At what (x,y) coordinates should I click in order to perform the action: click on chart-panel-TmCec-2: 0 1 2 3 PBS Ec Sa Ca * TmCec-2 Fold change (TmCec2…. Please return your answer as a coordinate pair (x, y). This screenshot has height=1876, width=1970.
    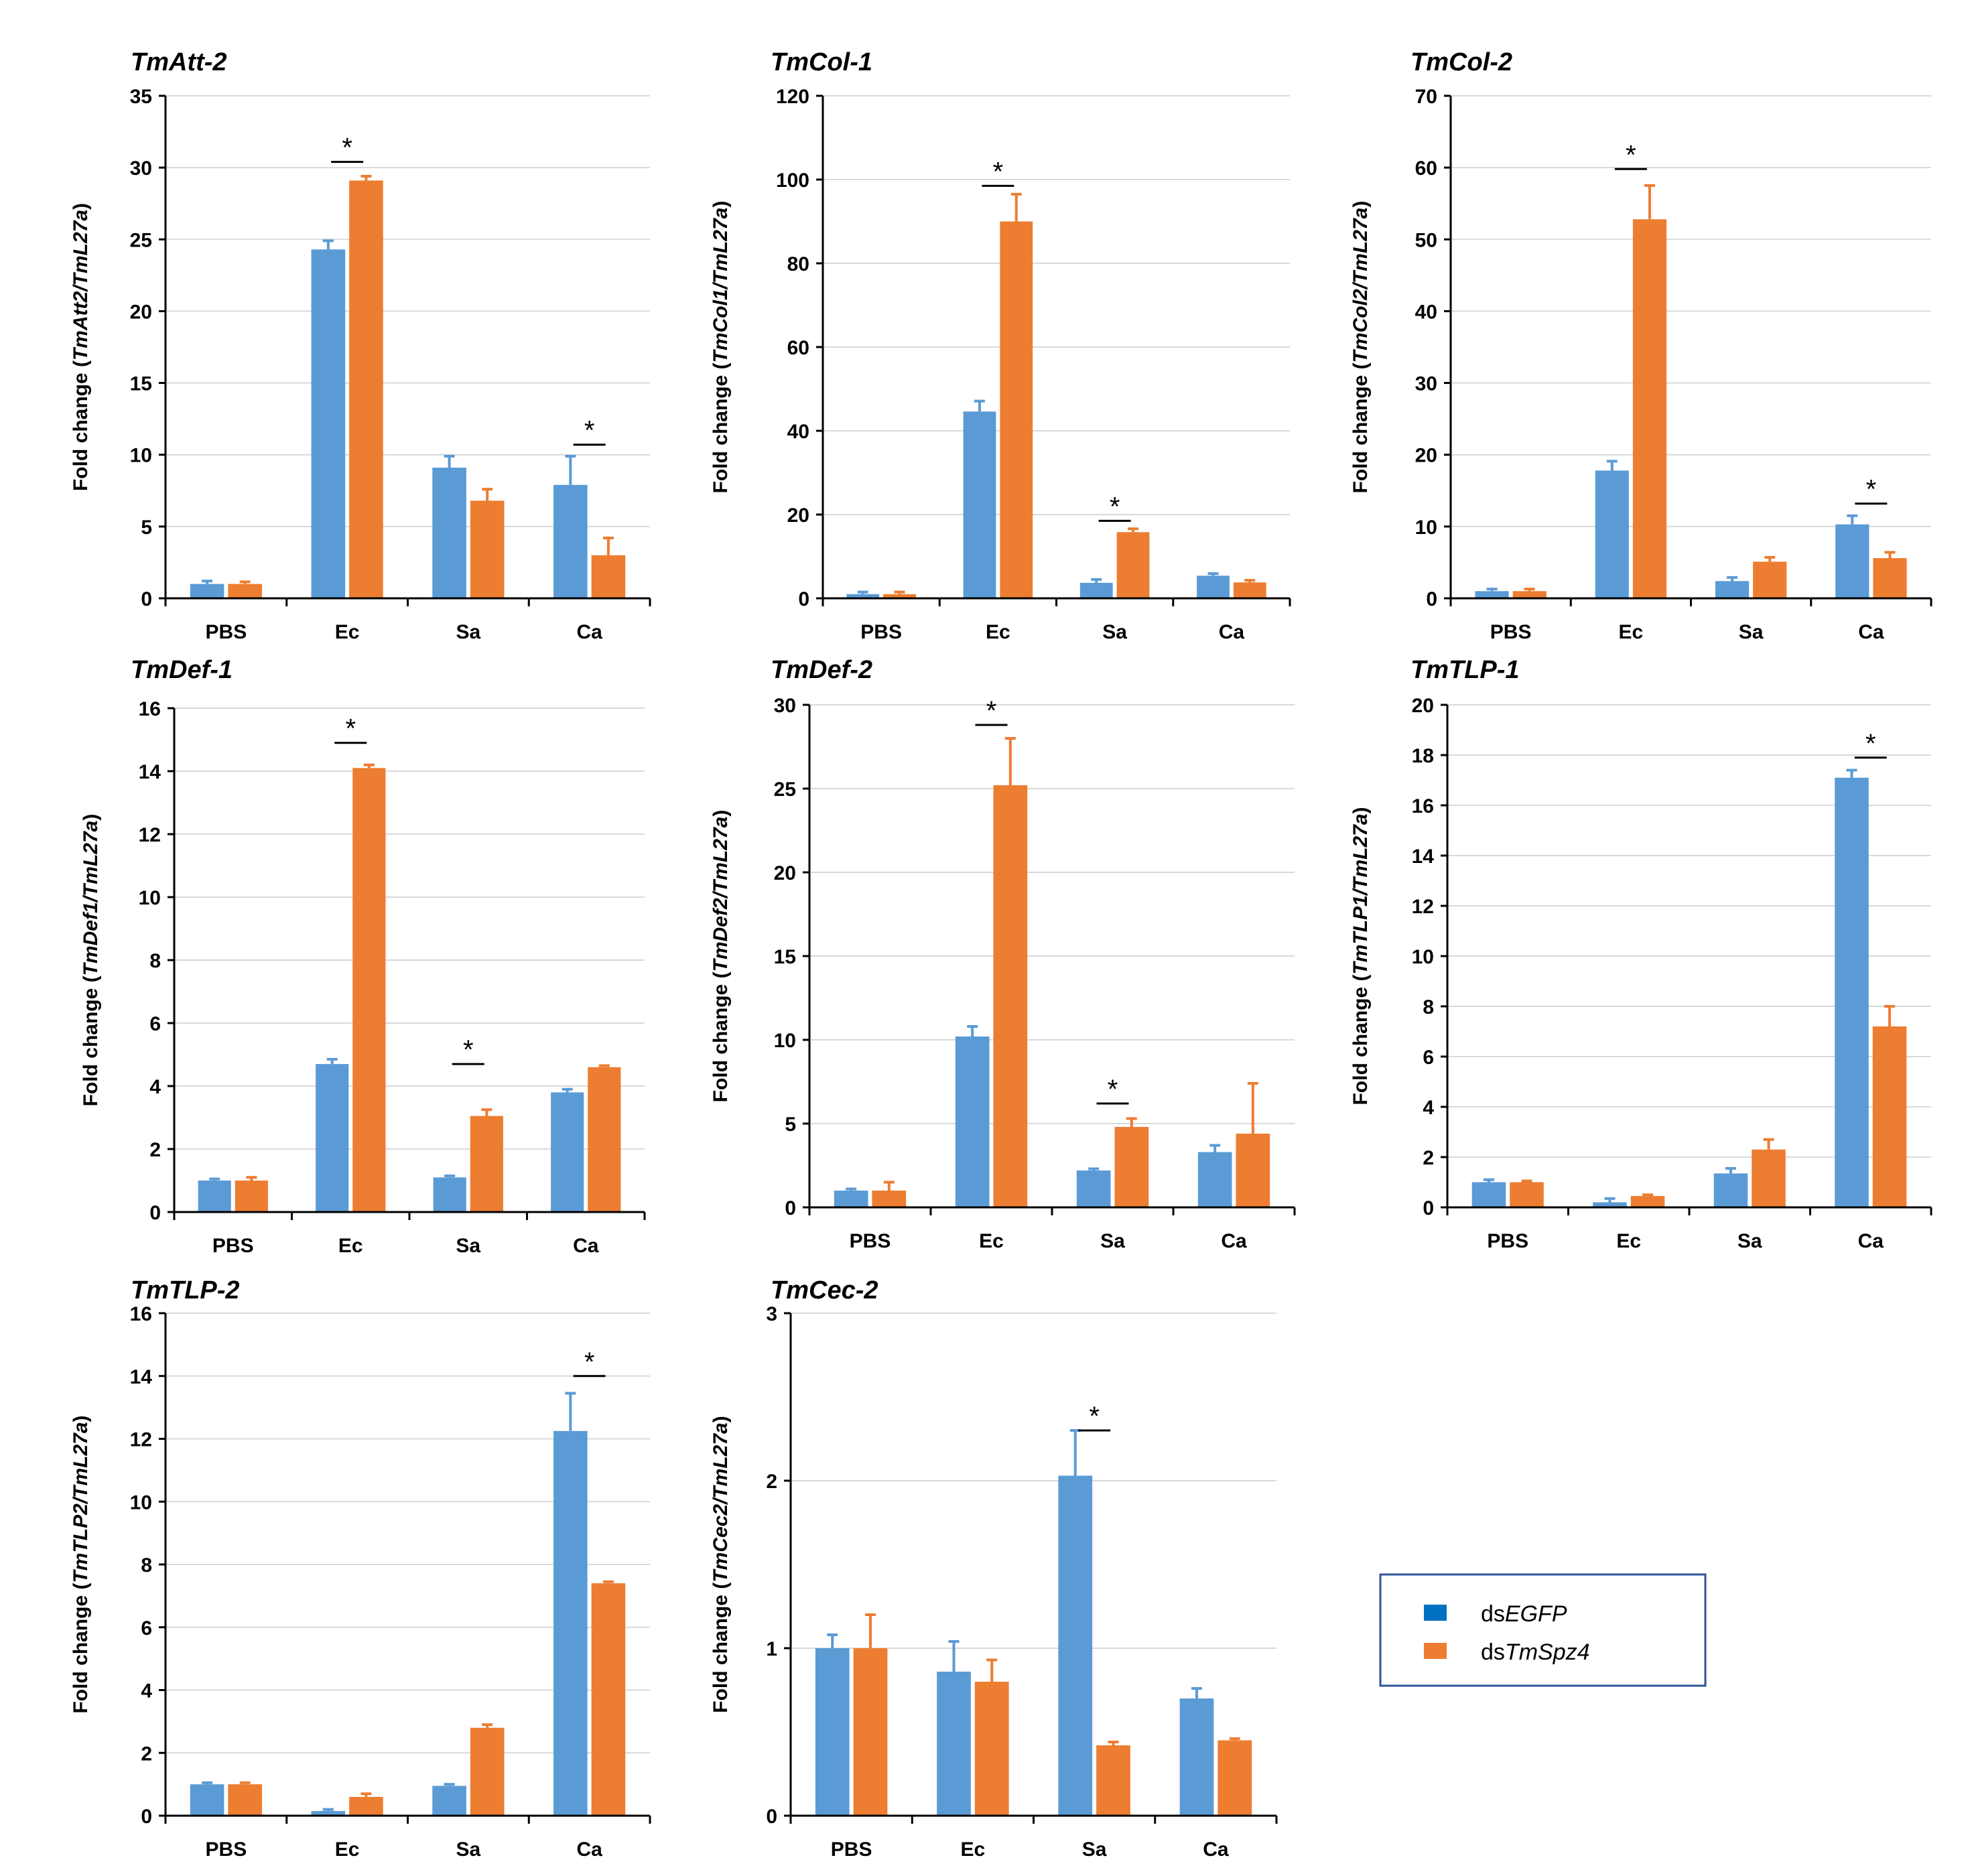
    Looking at the image, I should click on (994, 1569).